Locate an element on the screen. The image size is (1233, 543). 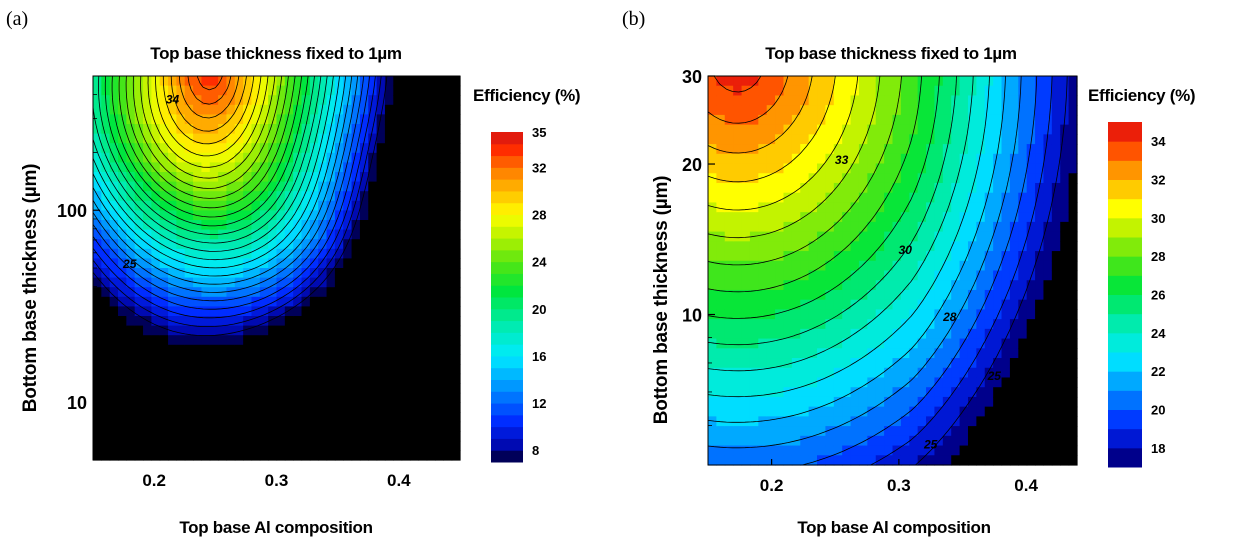
colorbar-tick-label: 35 is located at coordinates (539, 132).